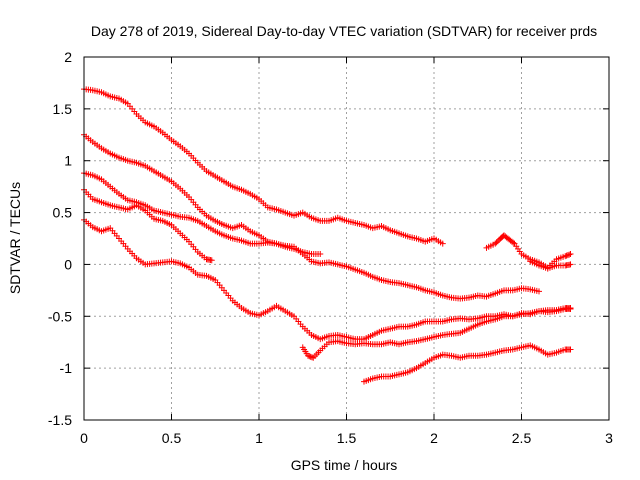 Image resolution: width=640 pixels, height=480 pixels. What do you see at coordinates (68, 161) in the screenshot?
I see `y-tick-label: 1` at bounding box center [68, 161].